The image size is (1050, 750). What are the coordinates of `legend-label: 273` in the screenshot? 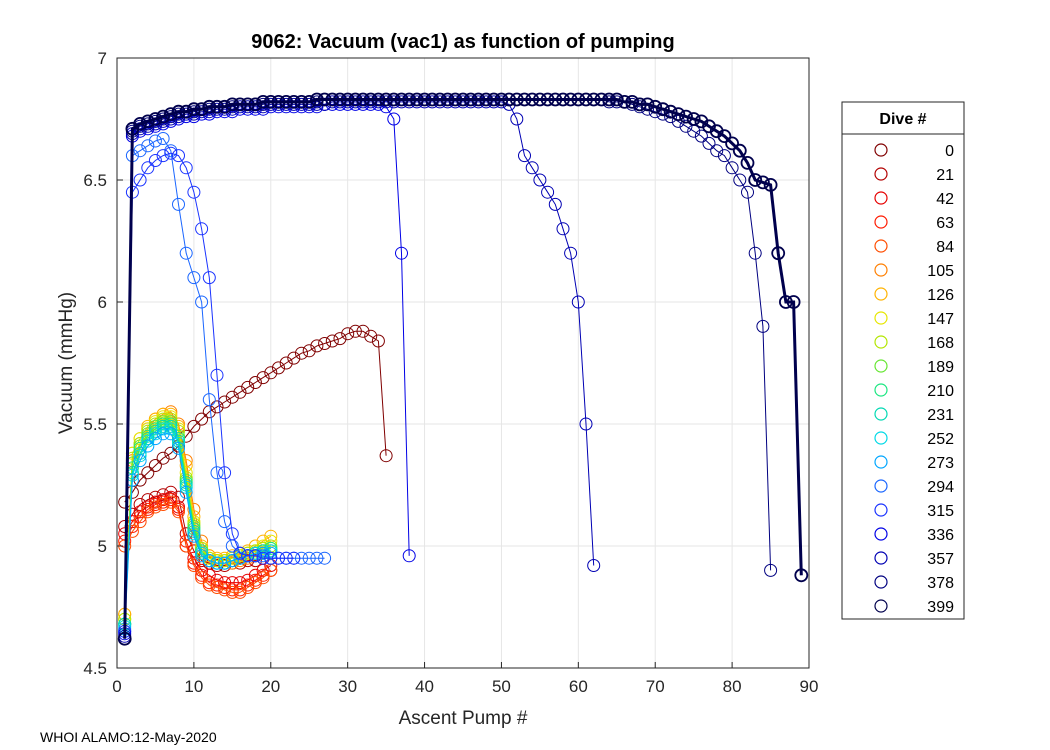 It's located at (940, 463).